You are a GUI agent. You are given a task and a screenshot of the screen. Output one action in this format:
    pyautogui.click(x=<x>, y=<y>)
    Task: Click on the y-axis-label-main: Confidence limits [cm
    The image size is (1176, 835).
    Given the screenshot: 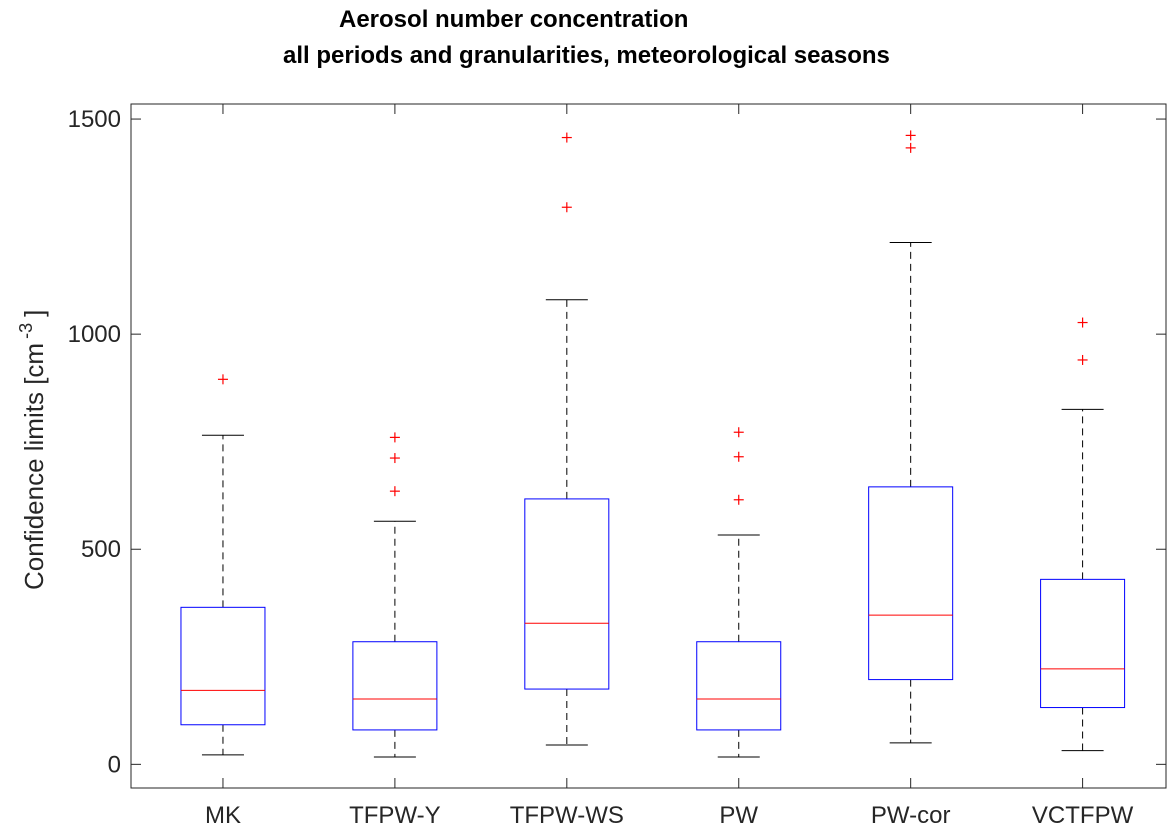 What is the action you would take?
    pyautogui.click(x=34, y=466)
    